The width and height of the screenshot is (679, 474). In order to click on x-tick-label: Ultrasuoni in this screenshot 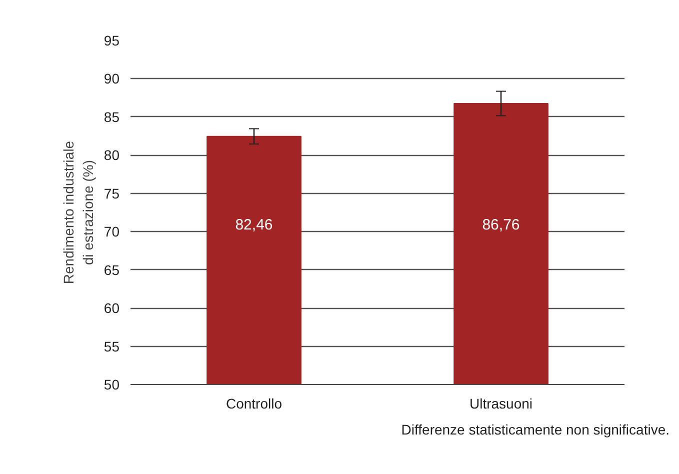, I will do `click(501, 404)`.